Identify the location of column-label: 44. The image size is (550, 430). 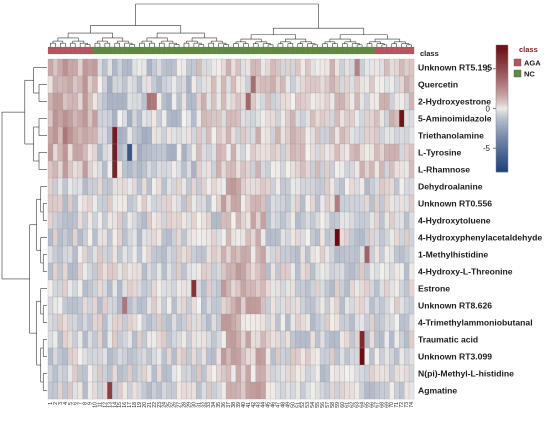
(264, 405).